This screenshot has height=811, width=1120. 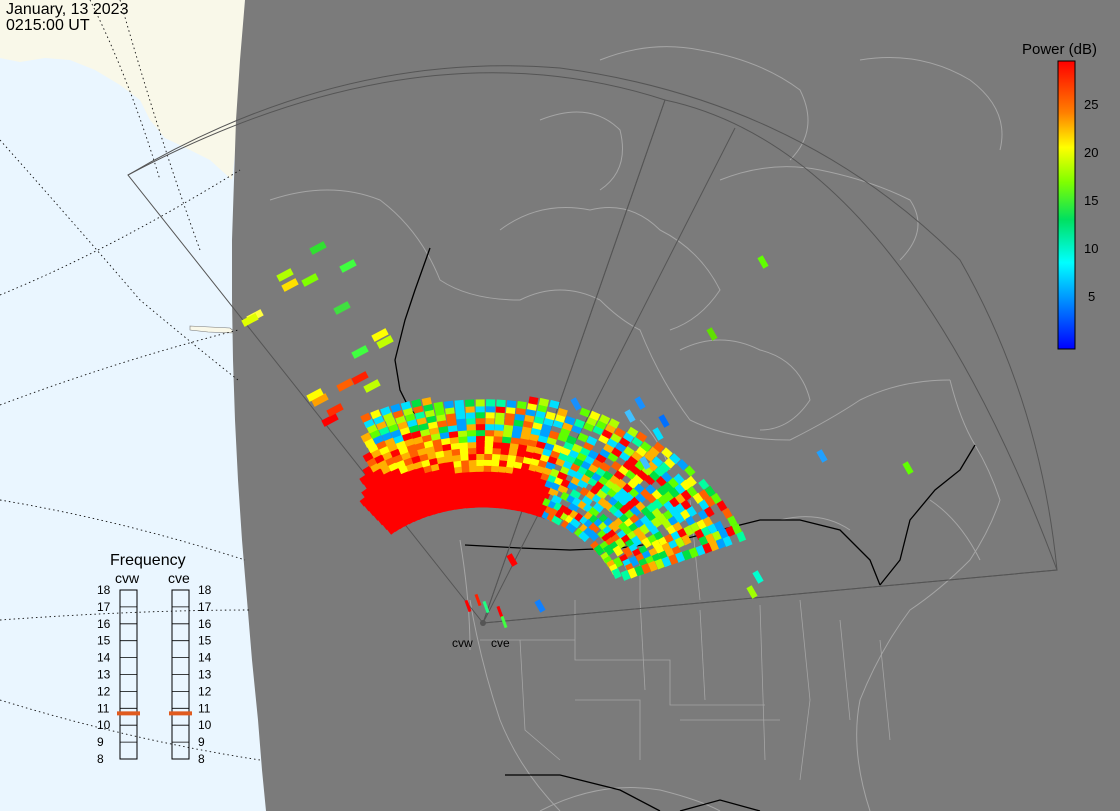 I want to click on radar-site-label-cvw: cvw, so click(x=462, y=643).